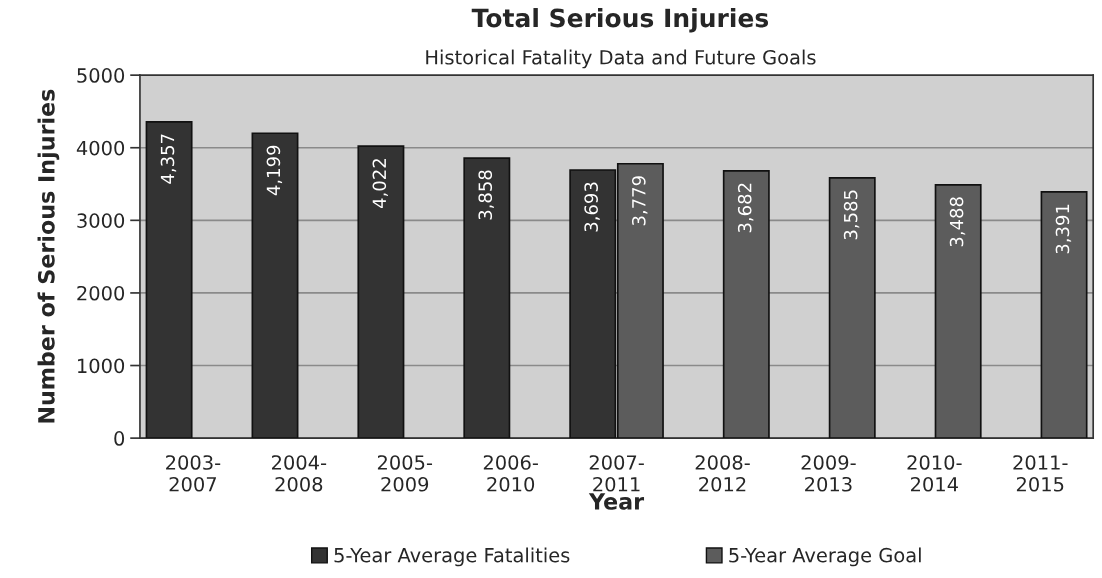 This screenshot has width=1102, height=578. Describe the element at coordinates (510, 473) in the screenshot. I see `x-tick-label: 2006-2010` at that location.